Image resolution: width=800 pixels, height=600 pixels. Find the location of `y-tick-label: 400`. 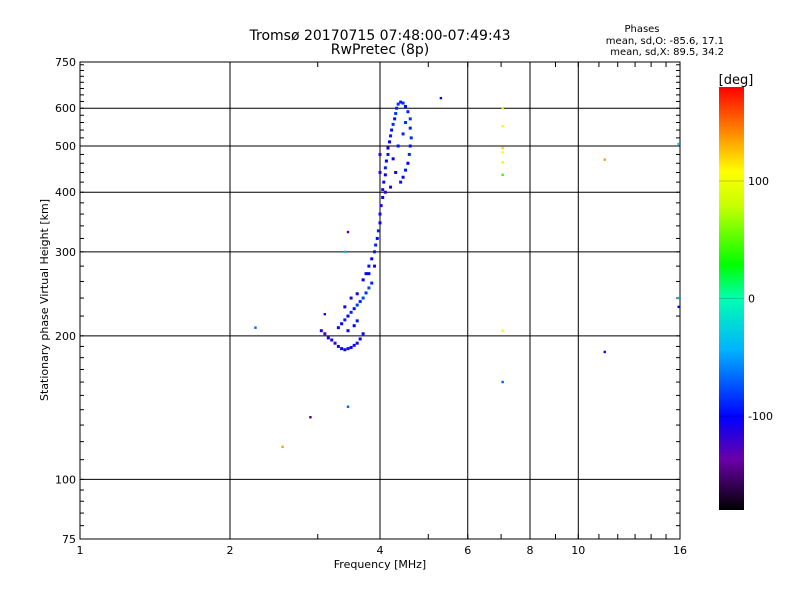

y-tick-label: 400 is located at coordinates (65, 192).